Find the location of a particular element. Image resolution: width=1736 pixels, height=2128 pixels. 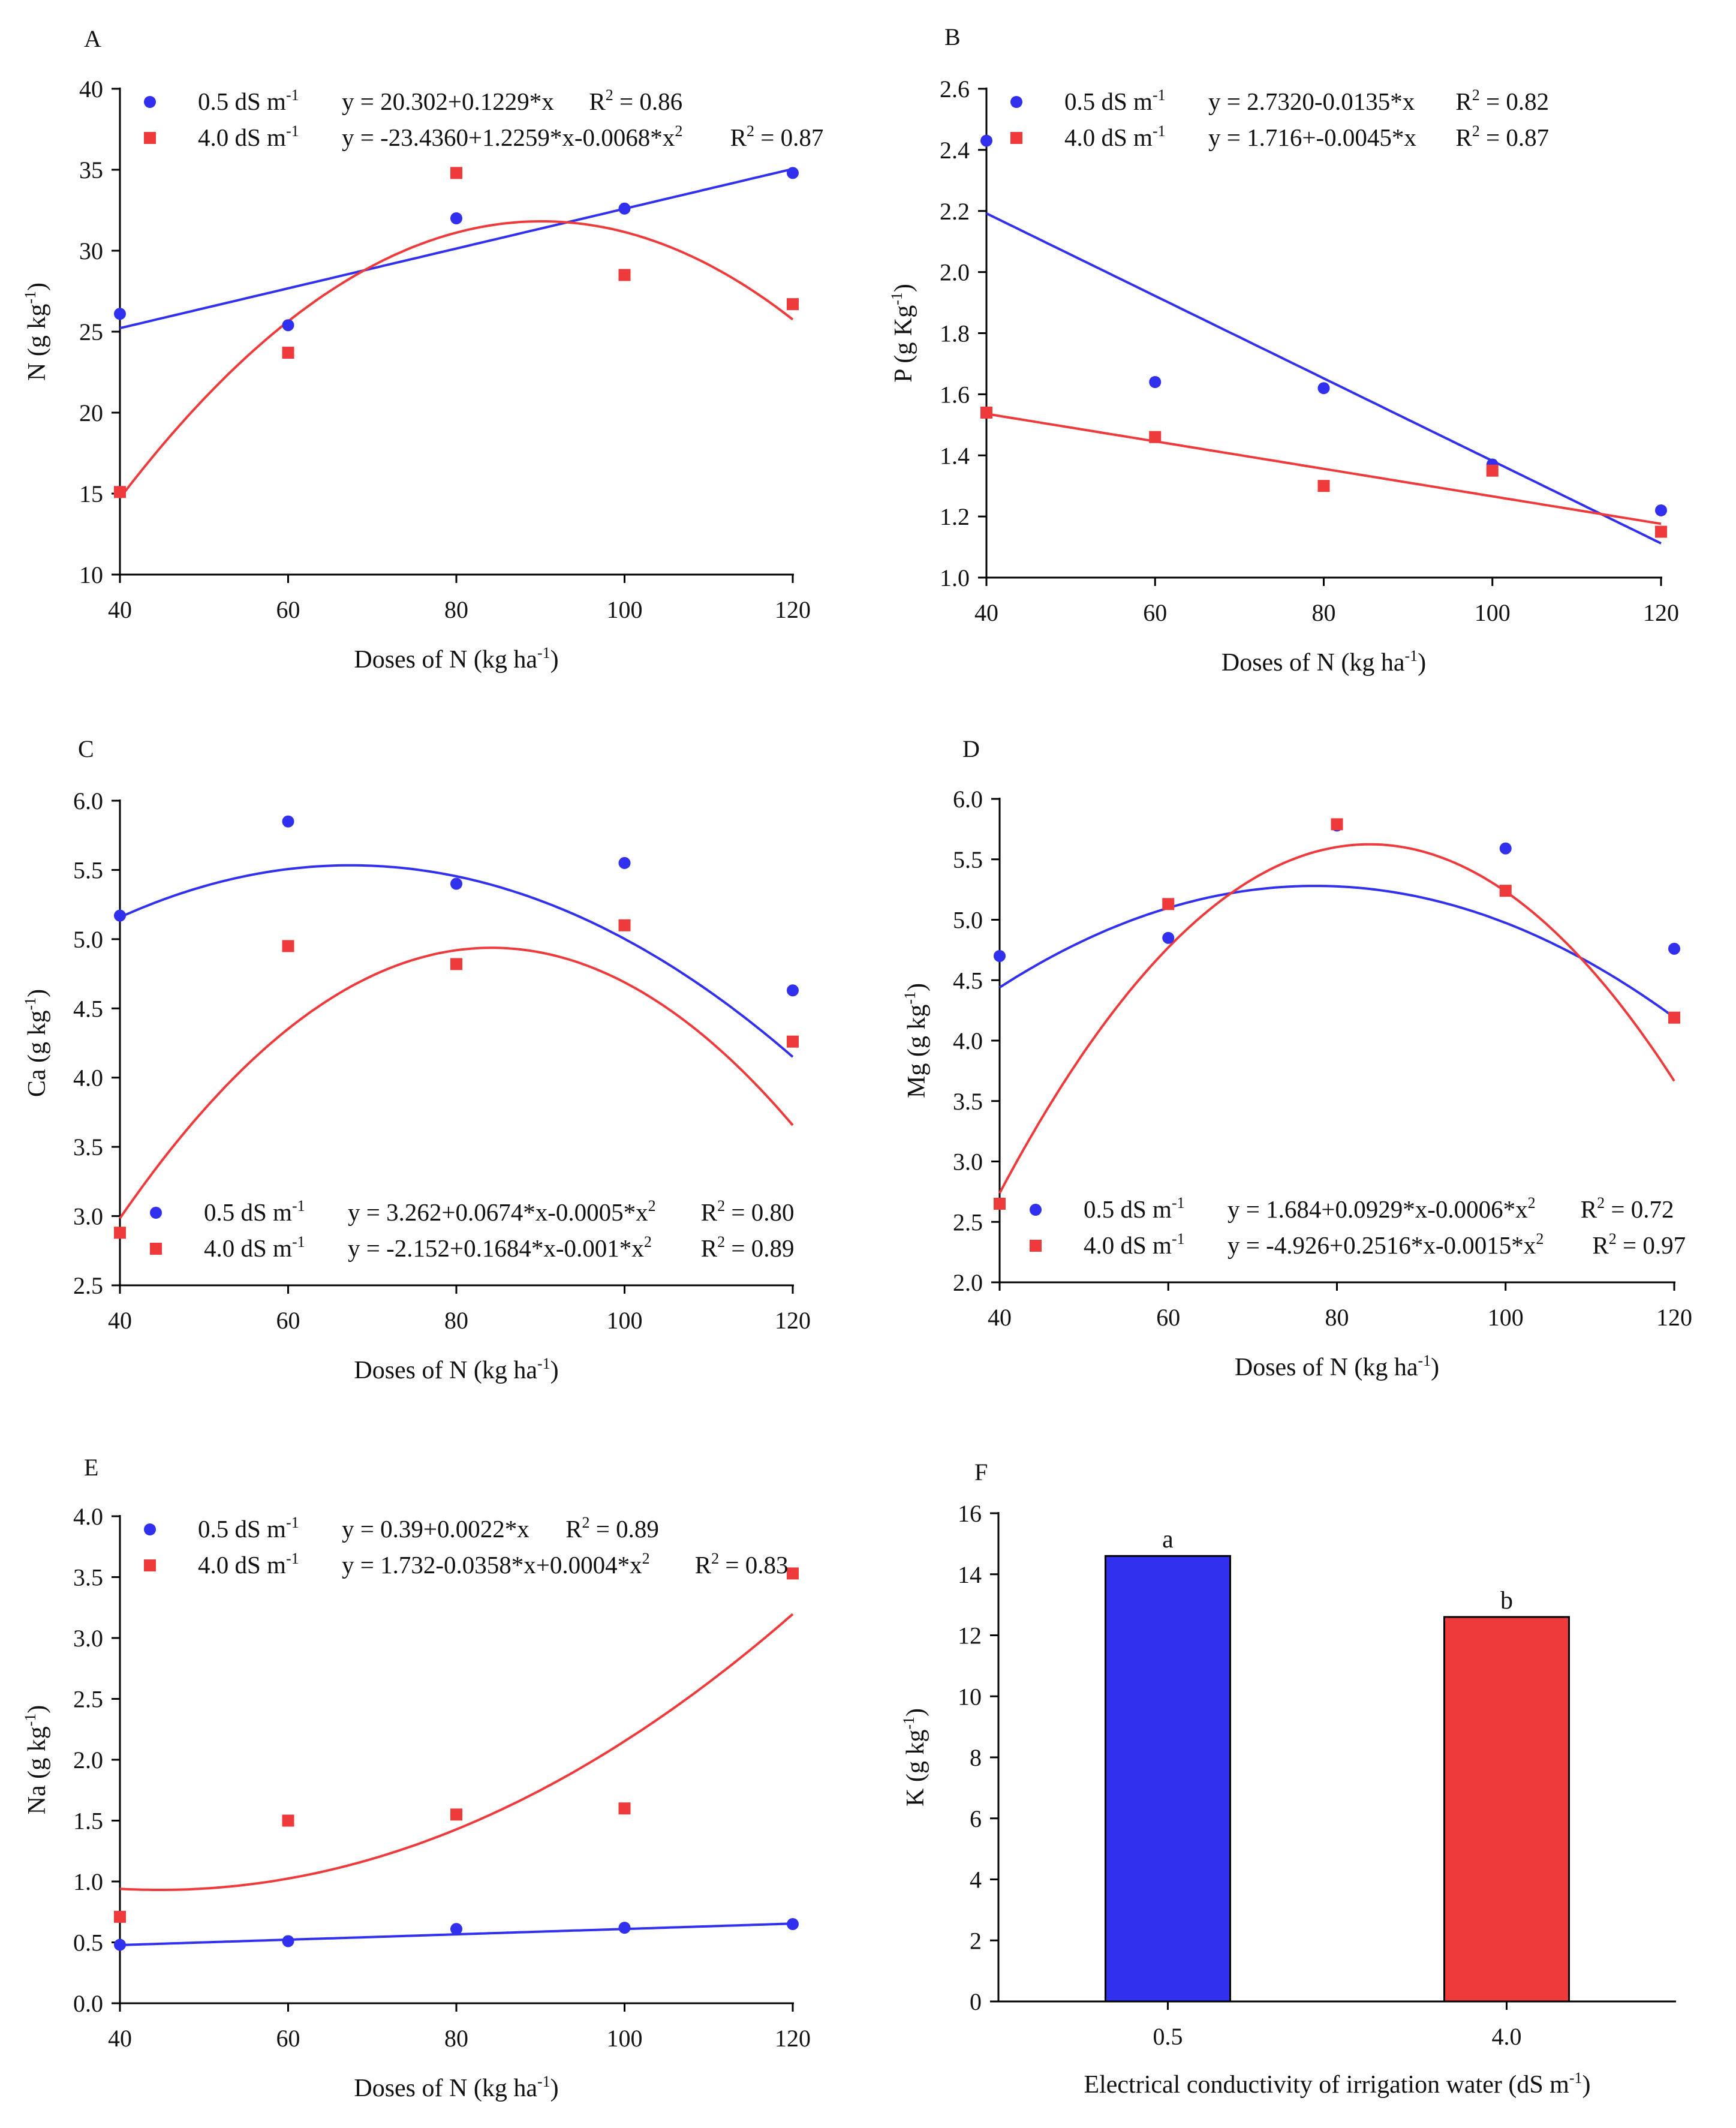

y-axis-title-D-sup: -1 is located at coordinates (910, 998).